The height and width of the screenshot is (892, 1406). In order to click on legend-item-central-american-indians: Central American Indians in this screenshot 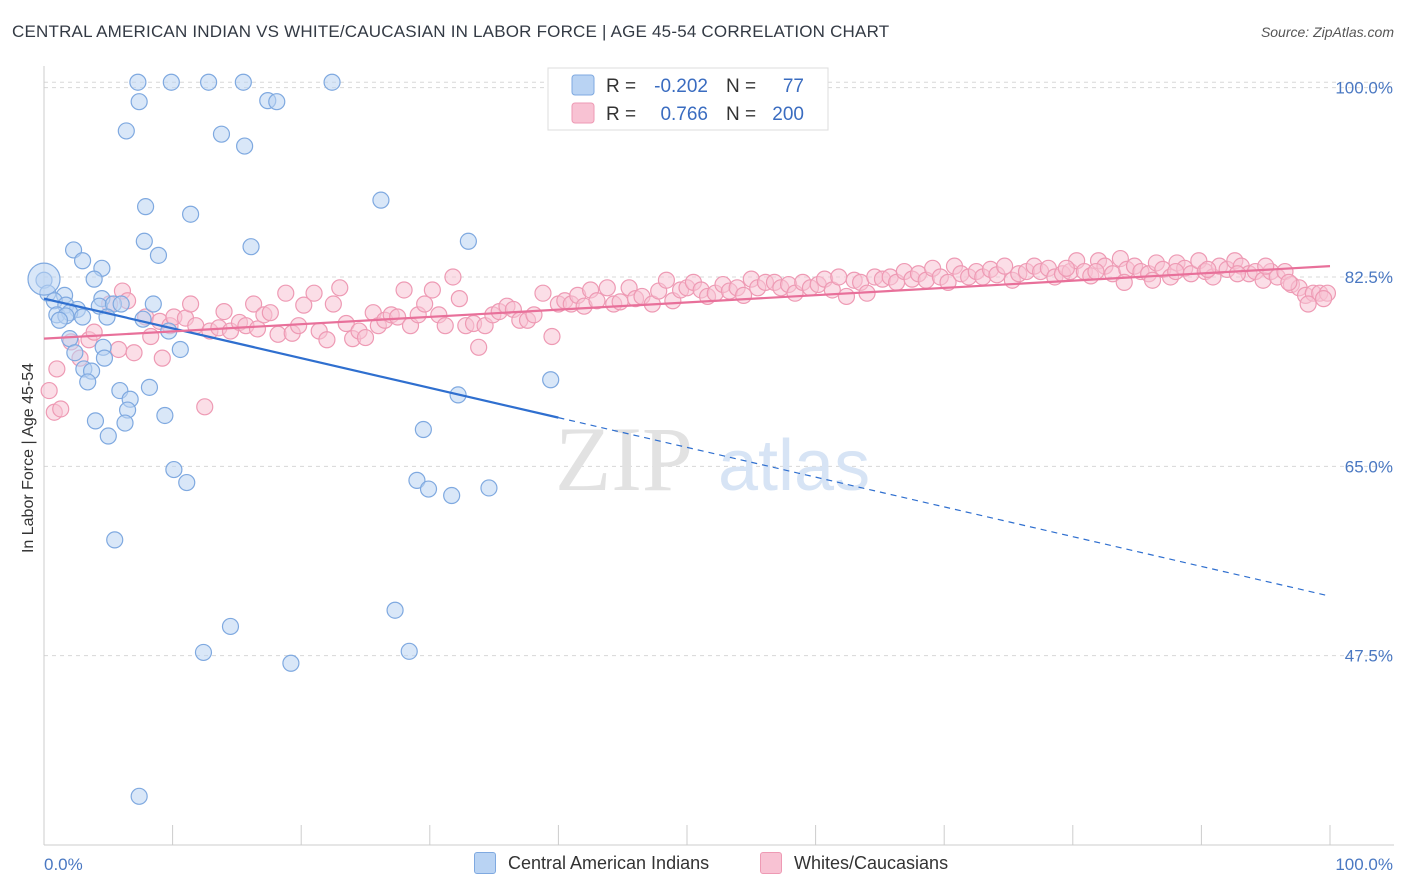, I will do `click(591, 863)`.